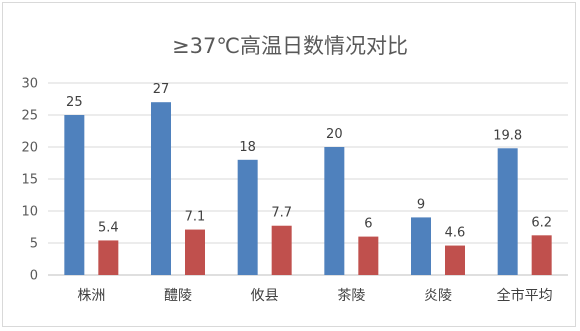  Describe the element at coordinates (351, 296) in the screenshot. I see `x-category-label: 茶陵` at that location.